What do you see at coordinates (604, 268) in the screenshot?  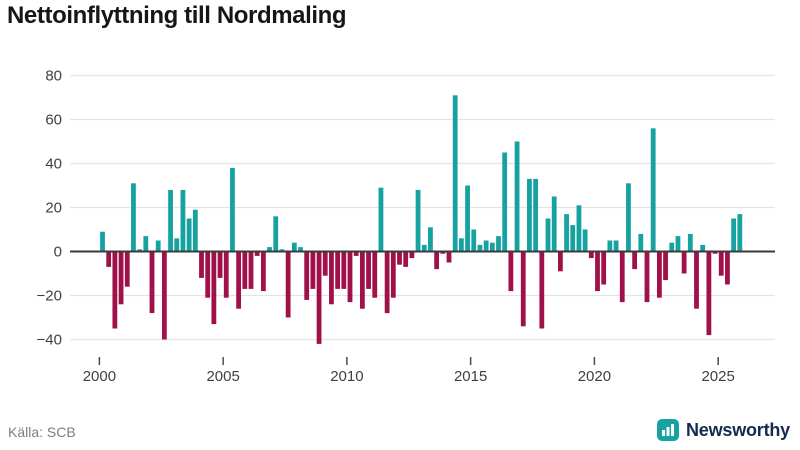 I see `bar-2020-Q2` at bounding box center [604, 268].